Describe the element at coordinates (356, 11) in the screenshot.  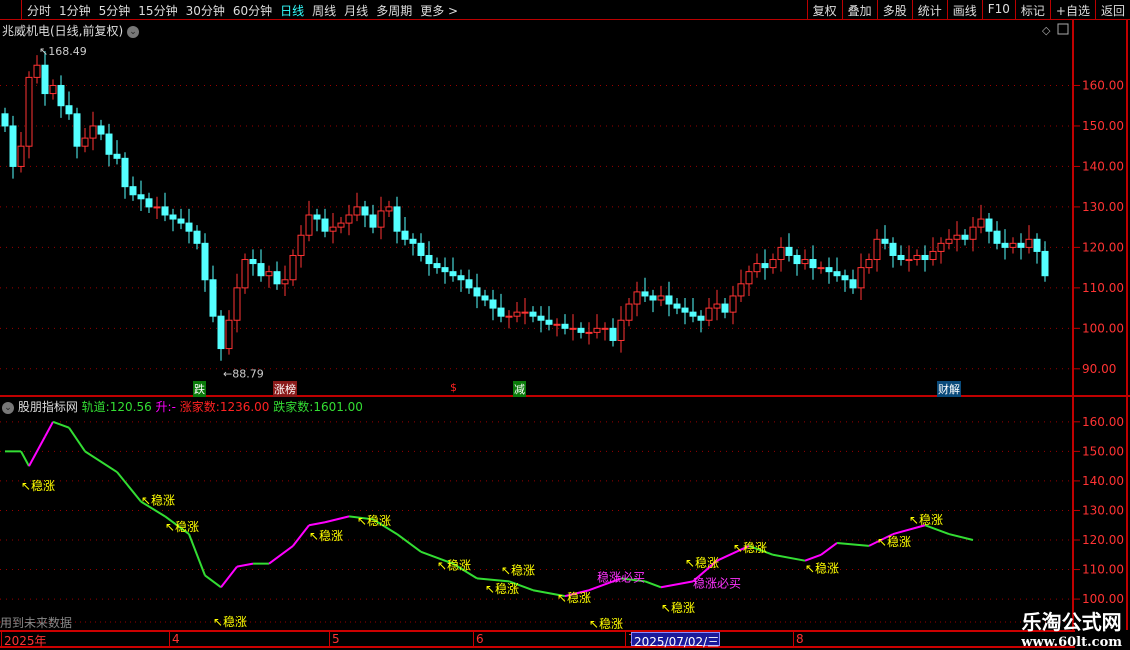
I see `period-tab: 月线` at that location.